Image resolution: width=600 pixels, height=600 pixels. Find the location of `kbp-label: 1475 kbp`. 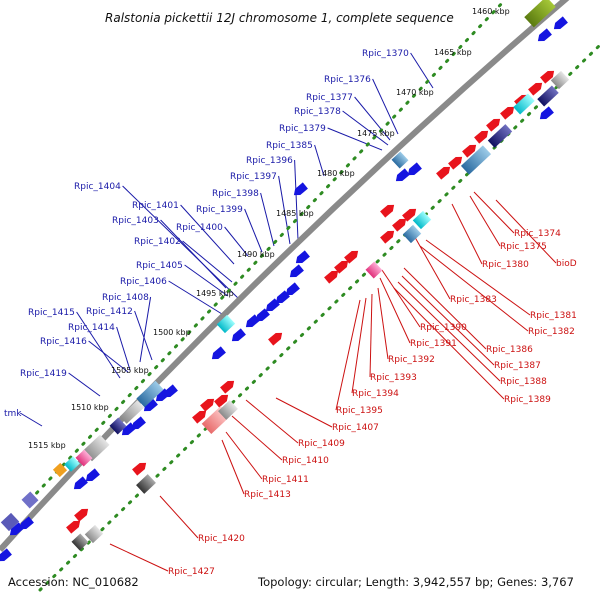

kbp-label: 1475 kbp is located at coordinates (376, 133).